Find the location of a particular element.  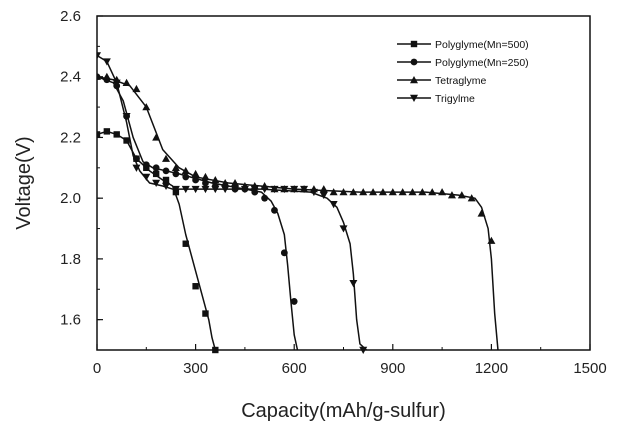

legend-item: Trigylme is located at coordinates (436, 99).